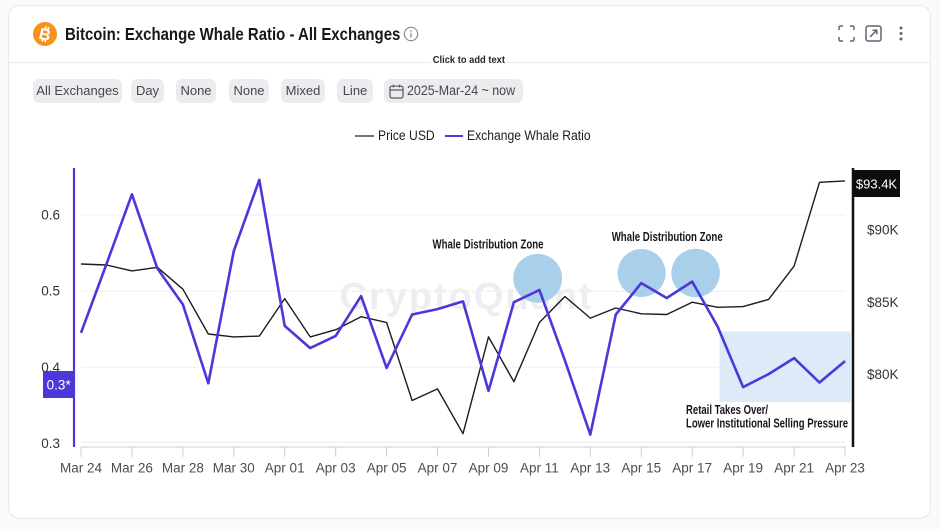 The width and height of the screenshot is (940, 529). Describe the element at coordinates (727, 410) in the screenshot. I see `svg-text: Retail Takes Over/` at that location.